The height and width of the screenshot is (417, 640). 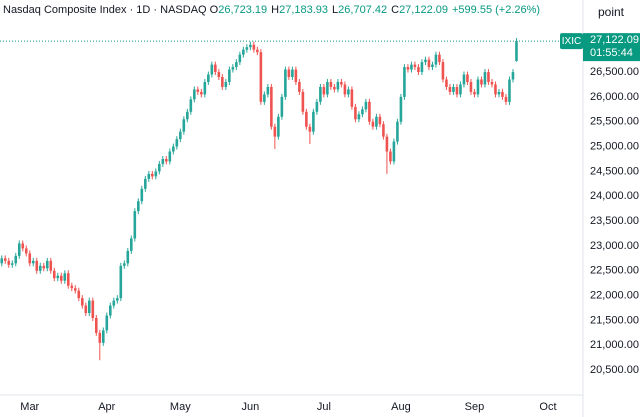 What do you see at coordinates (614, 221) in the screenshot?
I see `y-tick-label: 23,500.00` at bounding box center [614, 221].